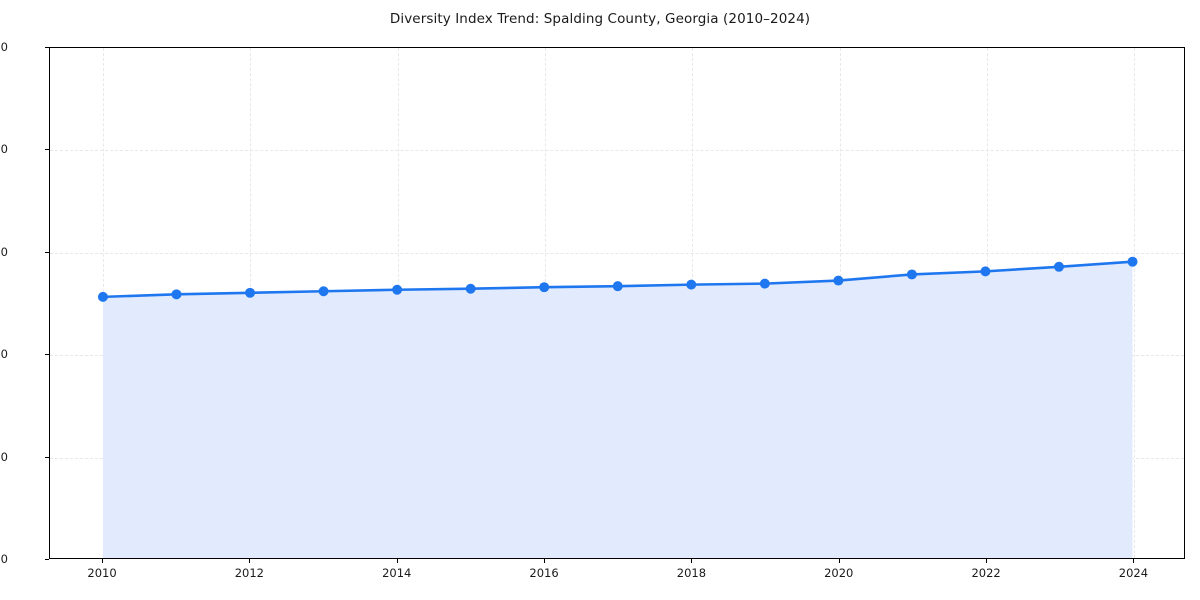 The width and height of the screenshot is (1200, 600). Describe the element at coordinates (397, 573) in the screenshot. I see `x-tick-label: 2014` at that location.